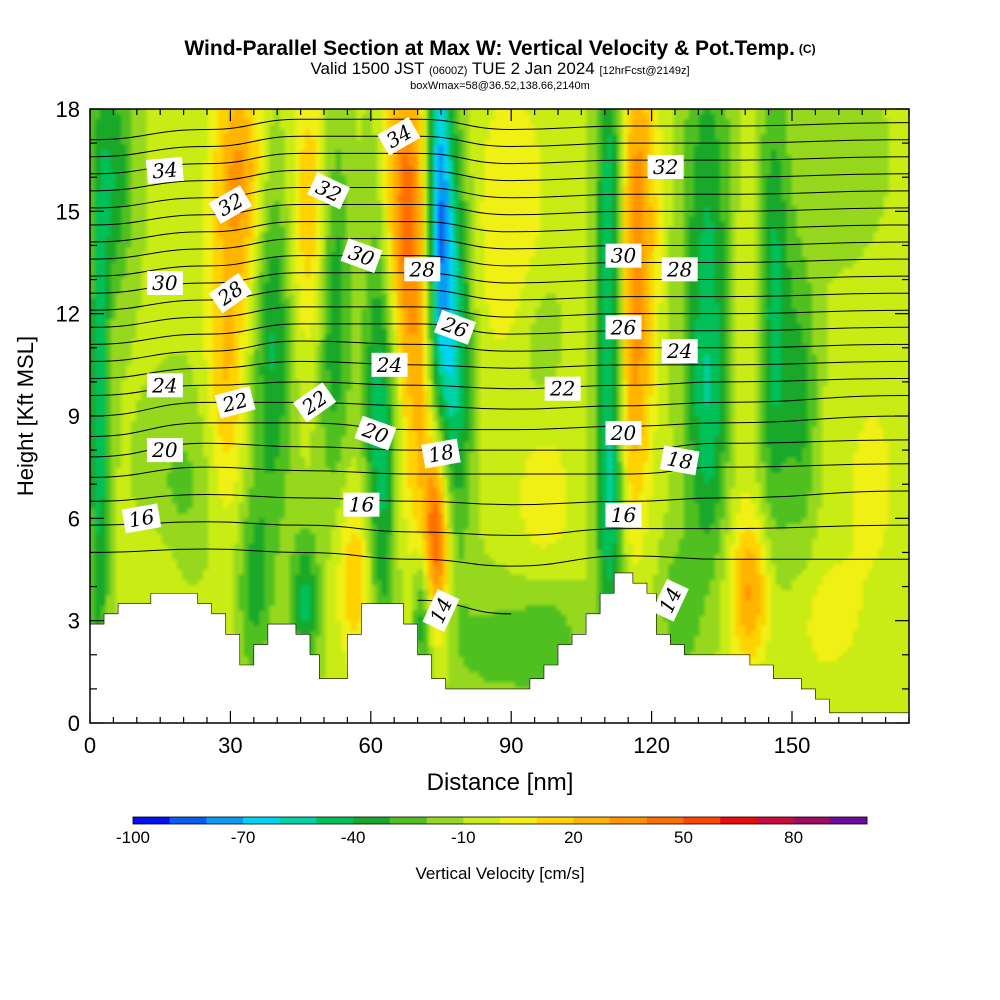 This screenshot has height=1000, width=1000. Describe the element at coordinates (499, 648) in the screenshot. I see `terrain-mask` at that location.